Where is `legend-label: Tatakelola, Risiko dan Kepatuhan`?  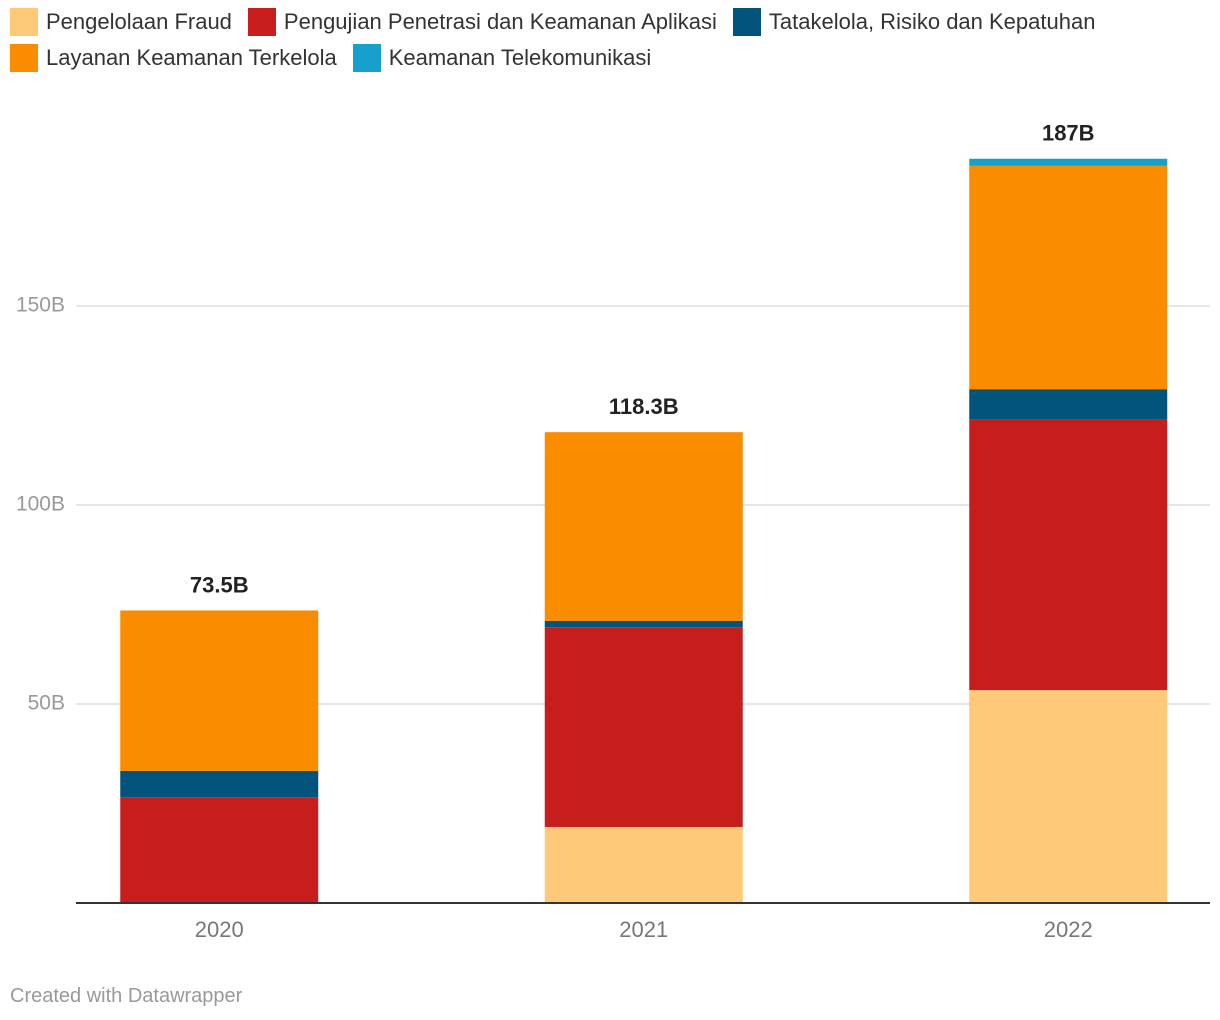 legend-label: Tatakelola, Risiko dan Kepatuhan is located at coordinates (932, 21).